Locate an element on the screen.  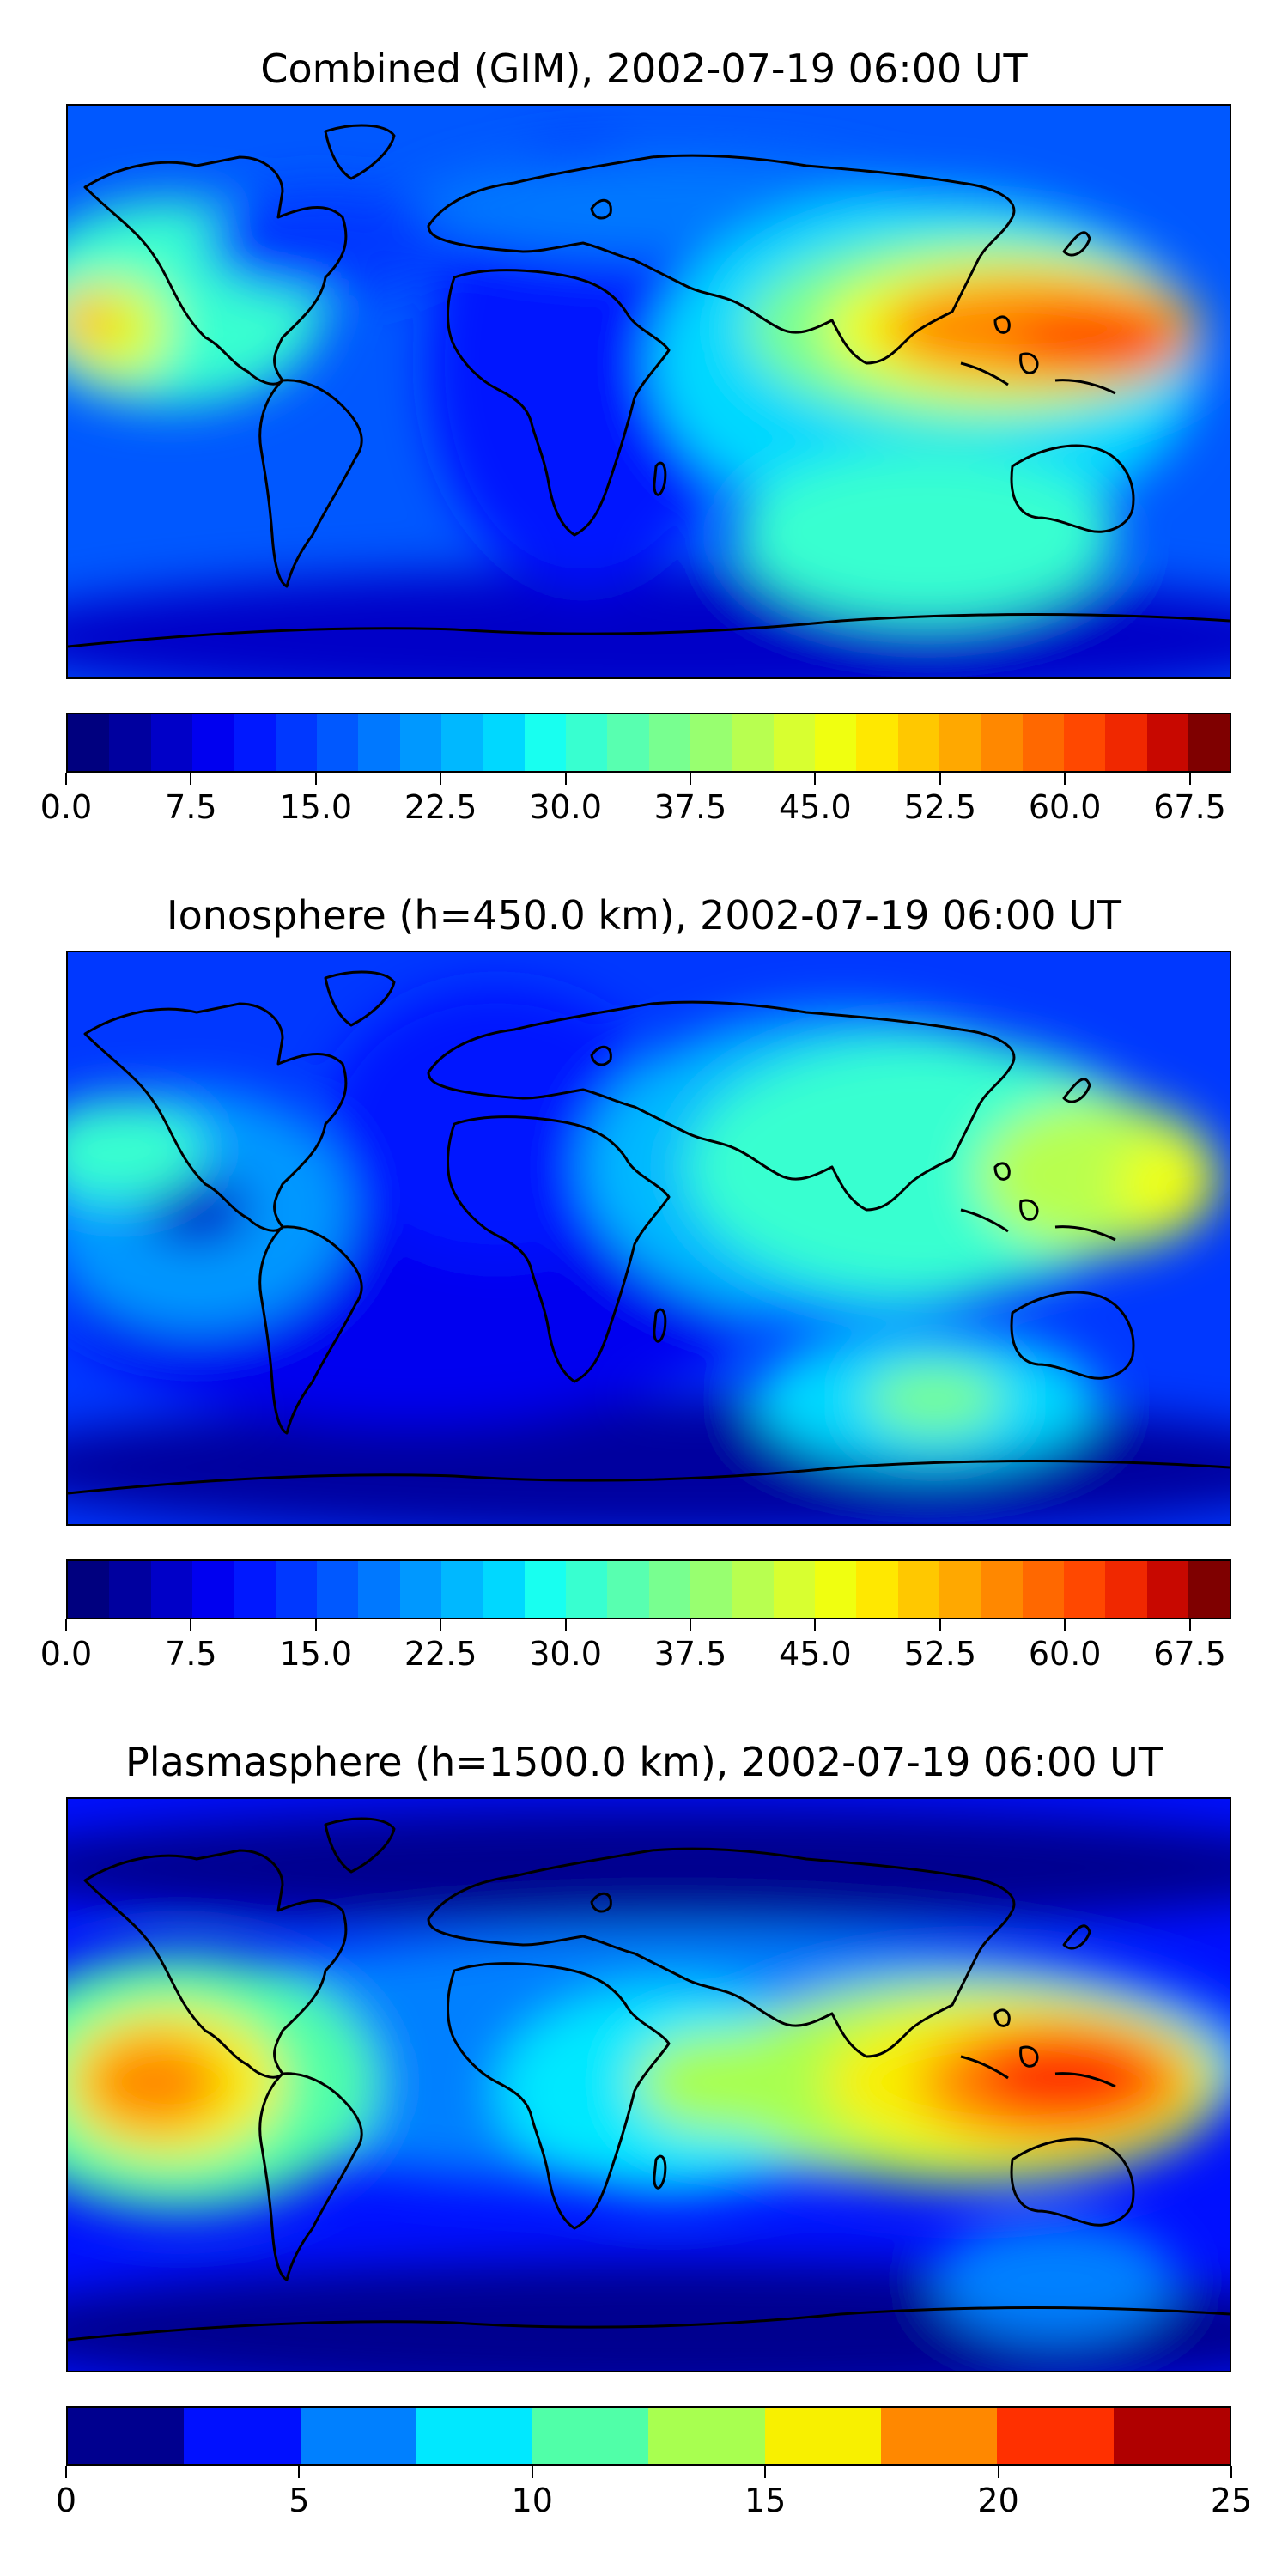
colorbar-tick-label: 5 is located at coordinates (300, 2500).